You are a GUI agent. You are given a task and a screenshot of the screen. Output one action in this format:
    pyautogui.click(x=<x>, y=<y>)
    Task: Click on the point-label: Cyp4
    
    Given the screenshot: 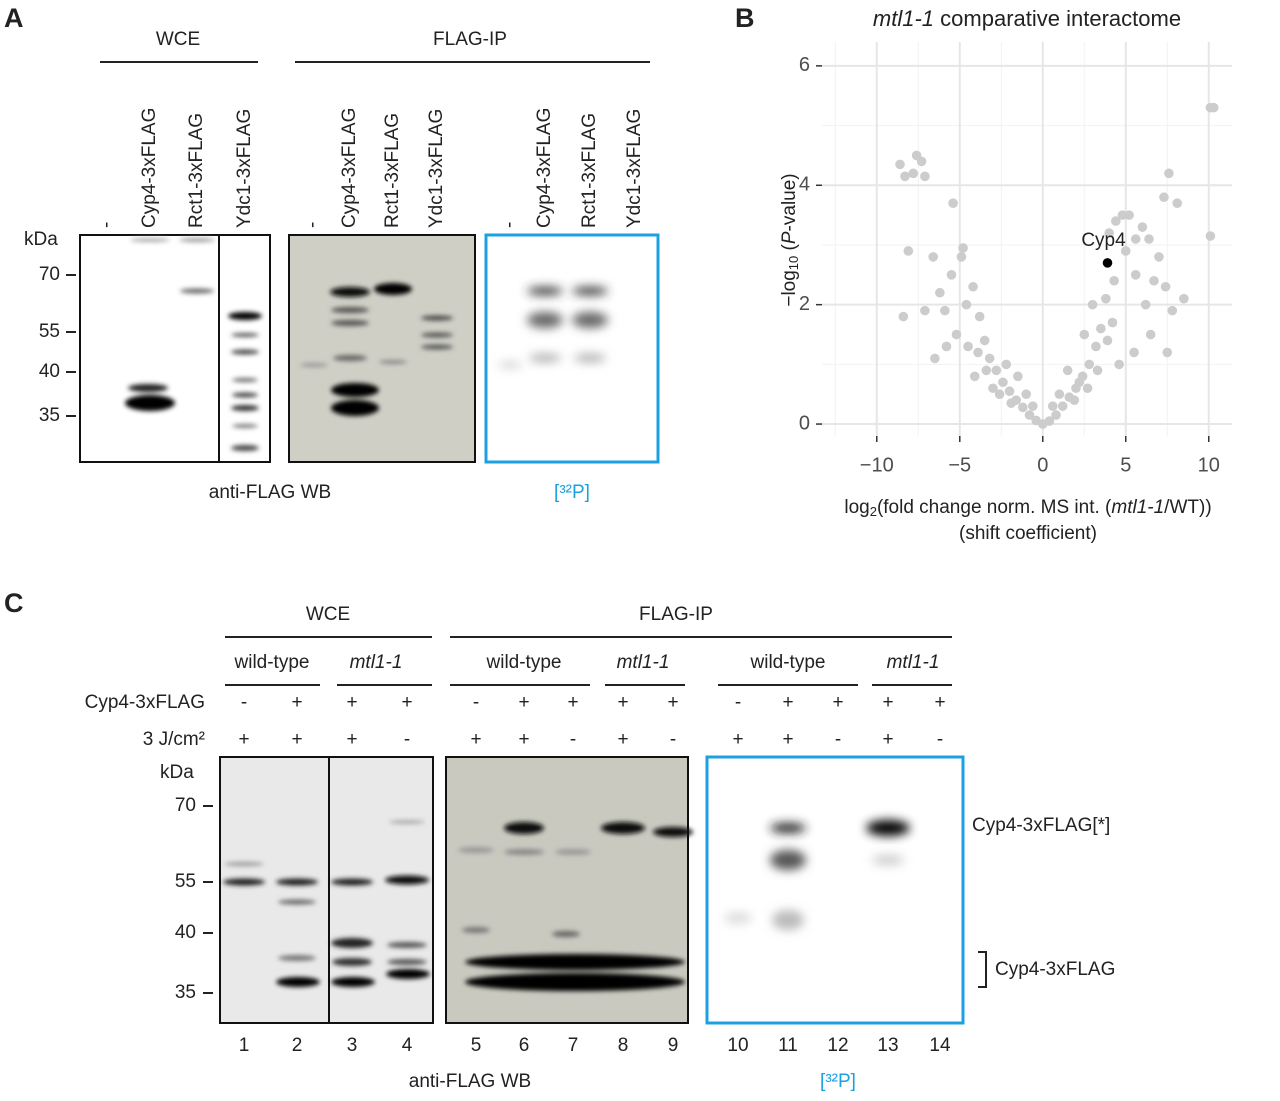 What is the action you would take?
    pyautogui.click(x=1103, y=240)
    